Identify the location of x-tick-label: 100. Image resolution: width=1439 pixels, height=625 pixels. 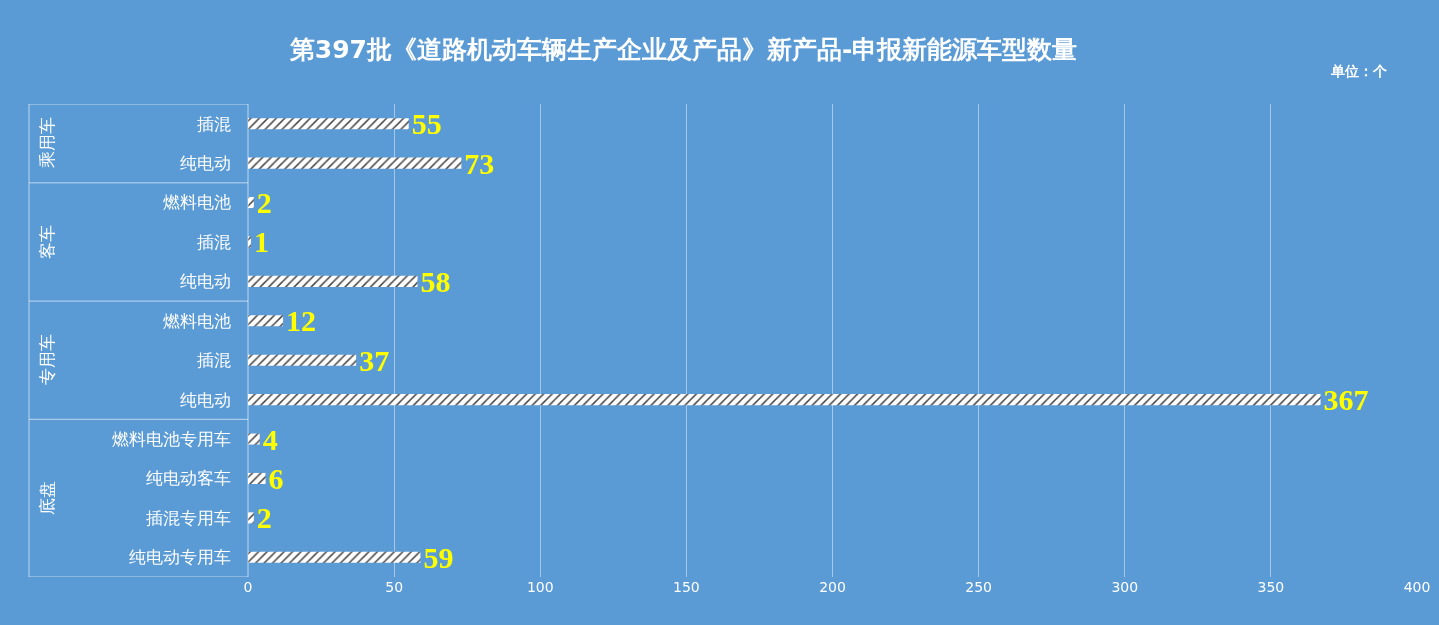
(540, 587).